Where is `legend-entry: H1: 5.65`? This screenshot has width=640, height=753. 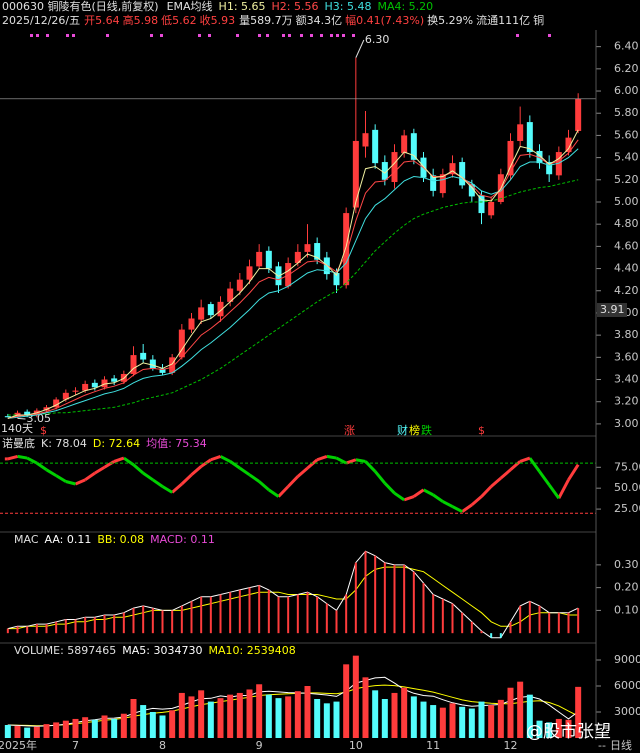 legend-entry: H1: 5.65 is located at coordinates (242, 6).